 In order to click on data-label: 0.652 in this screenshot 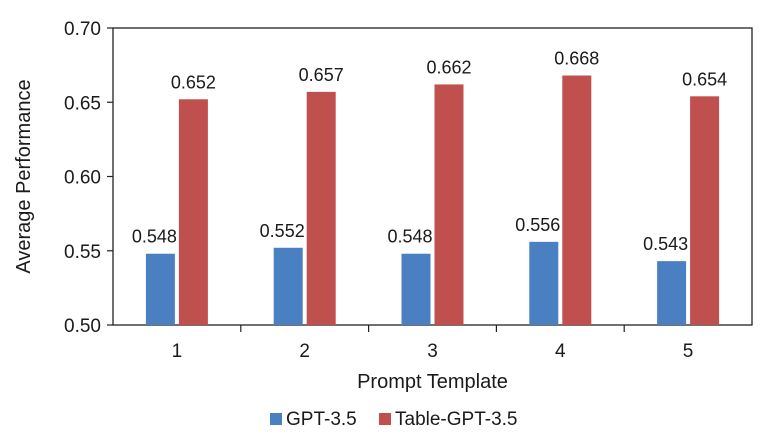, I will do `click(193, 82)`.